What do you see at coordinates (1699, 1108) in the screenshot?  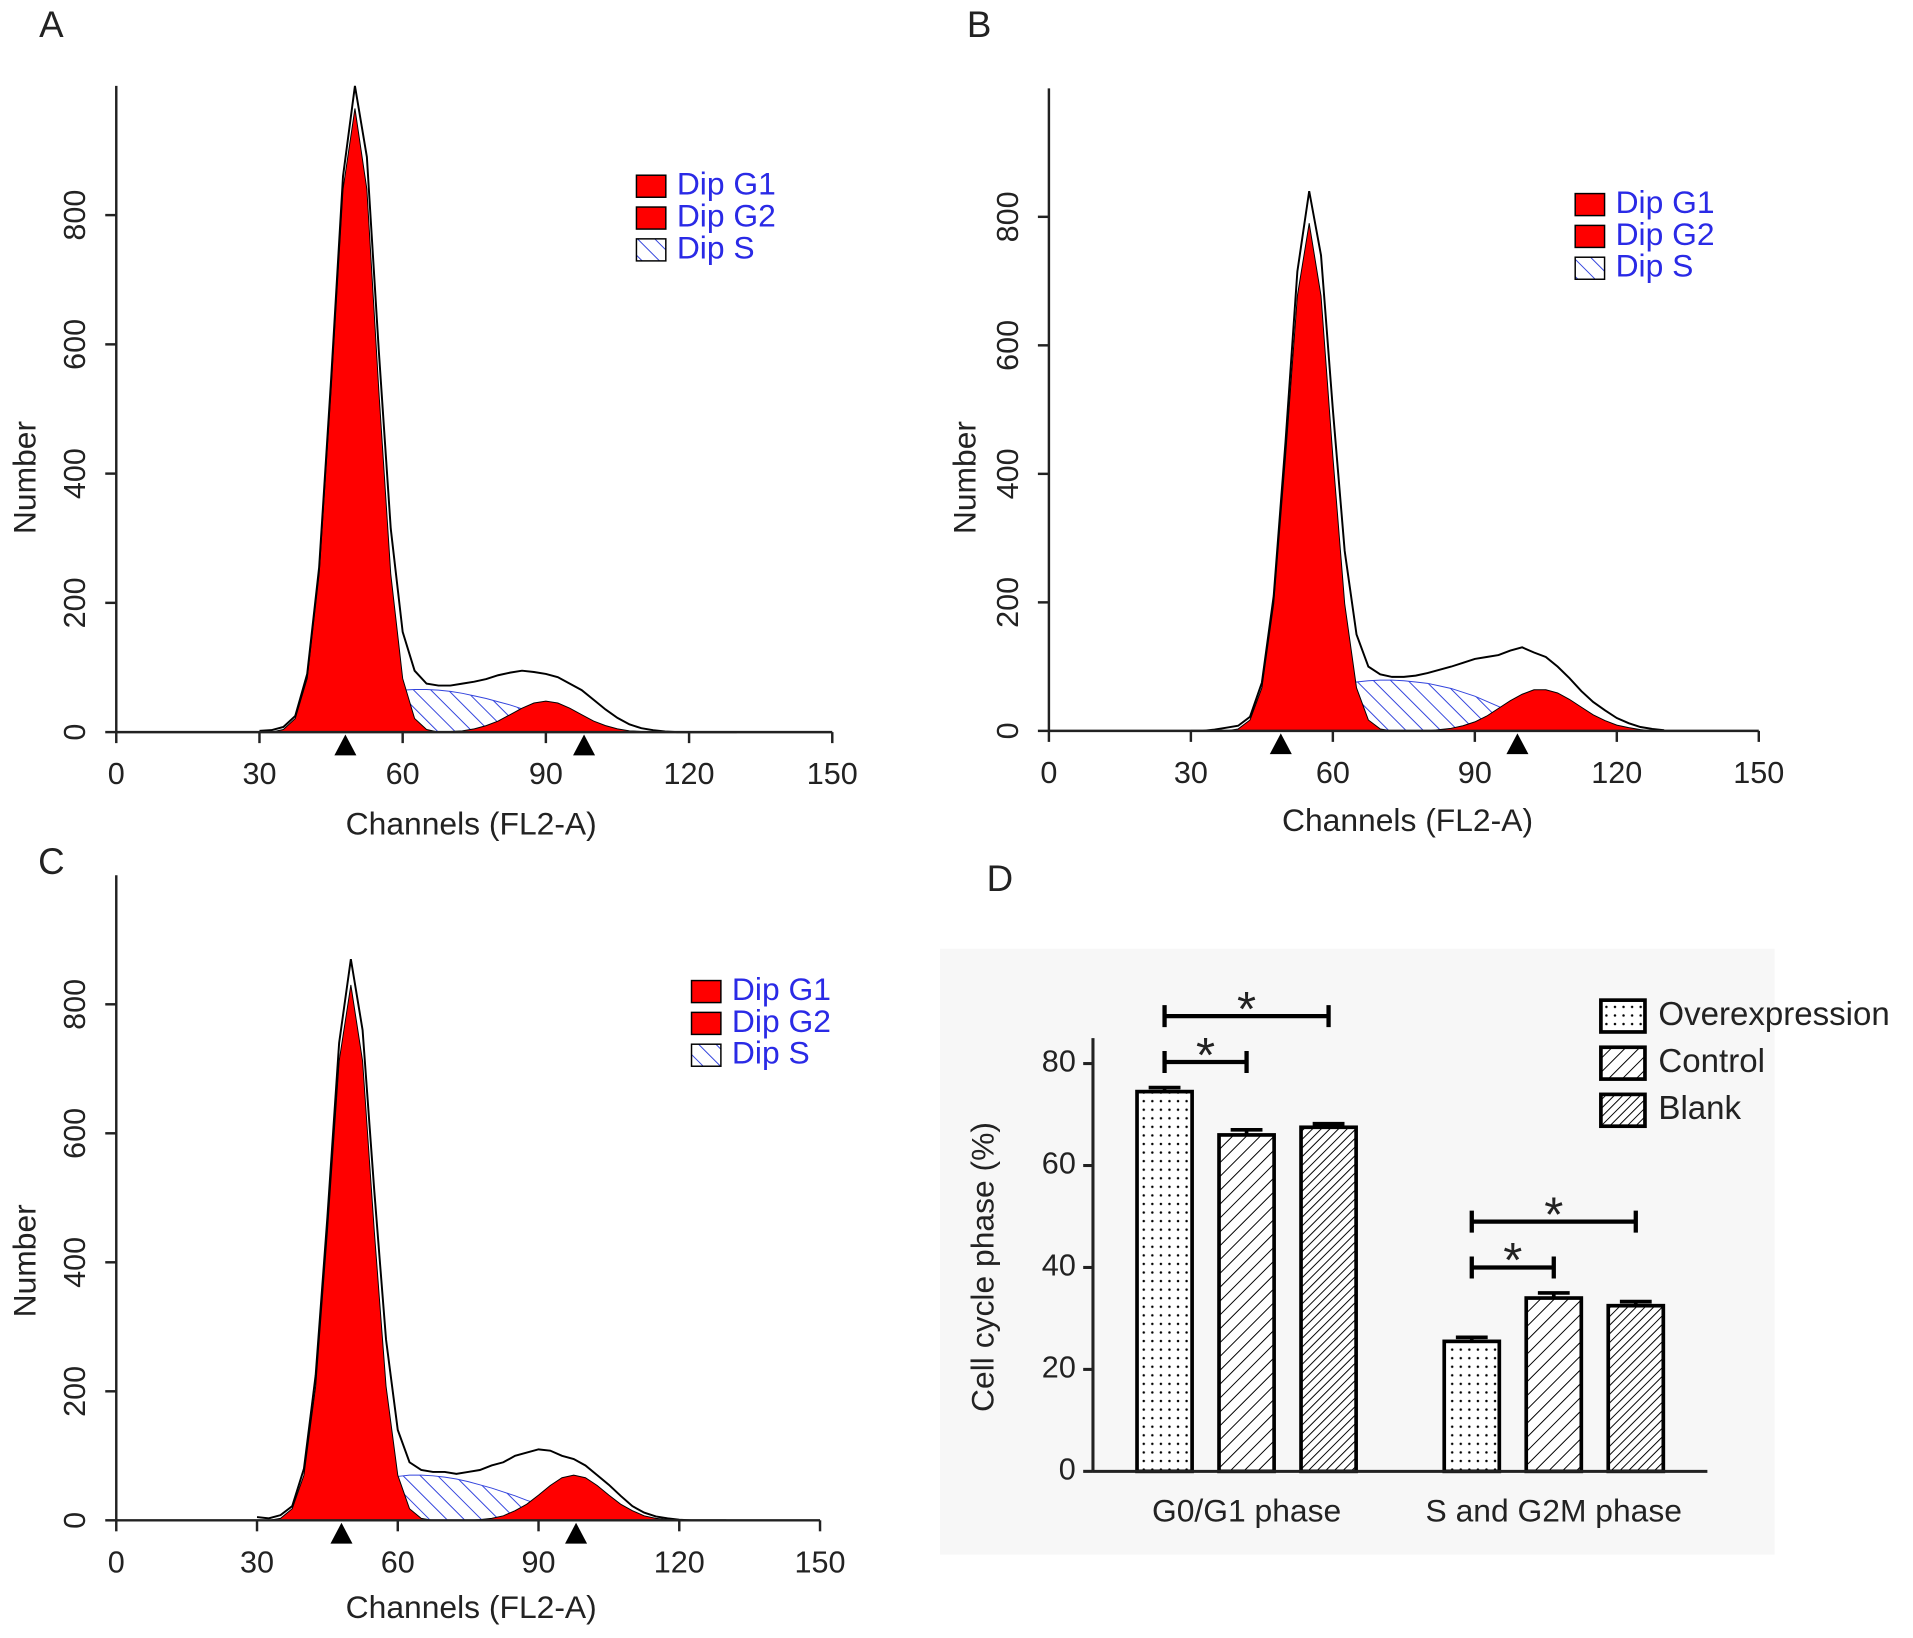 I see `legend-label: Blank` at bounding box center [1699, 1108].